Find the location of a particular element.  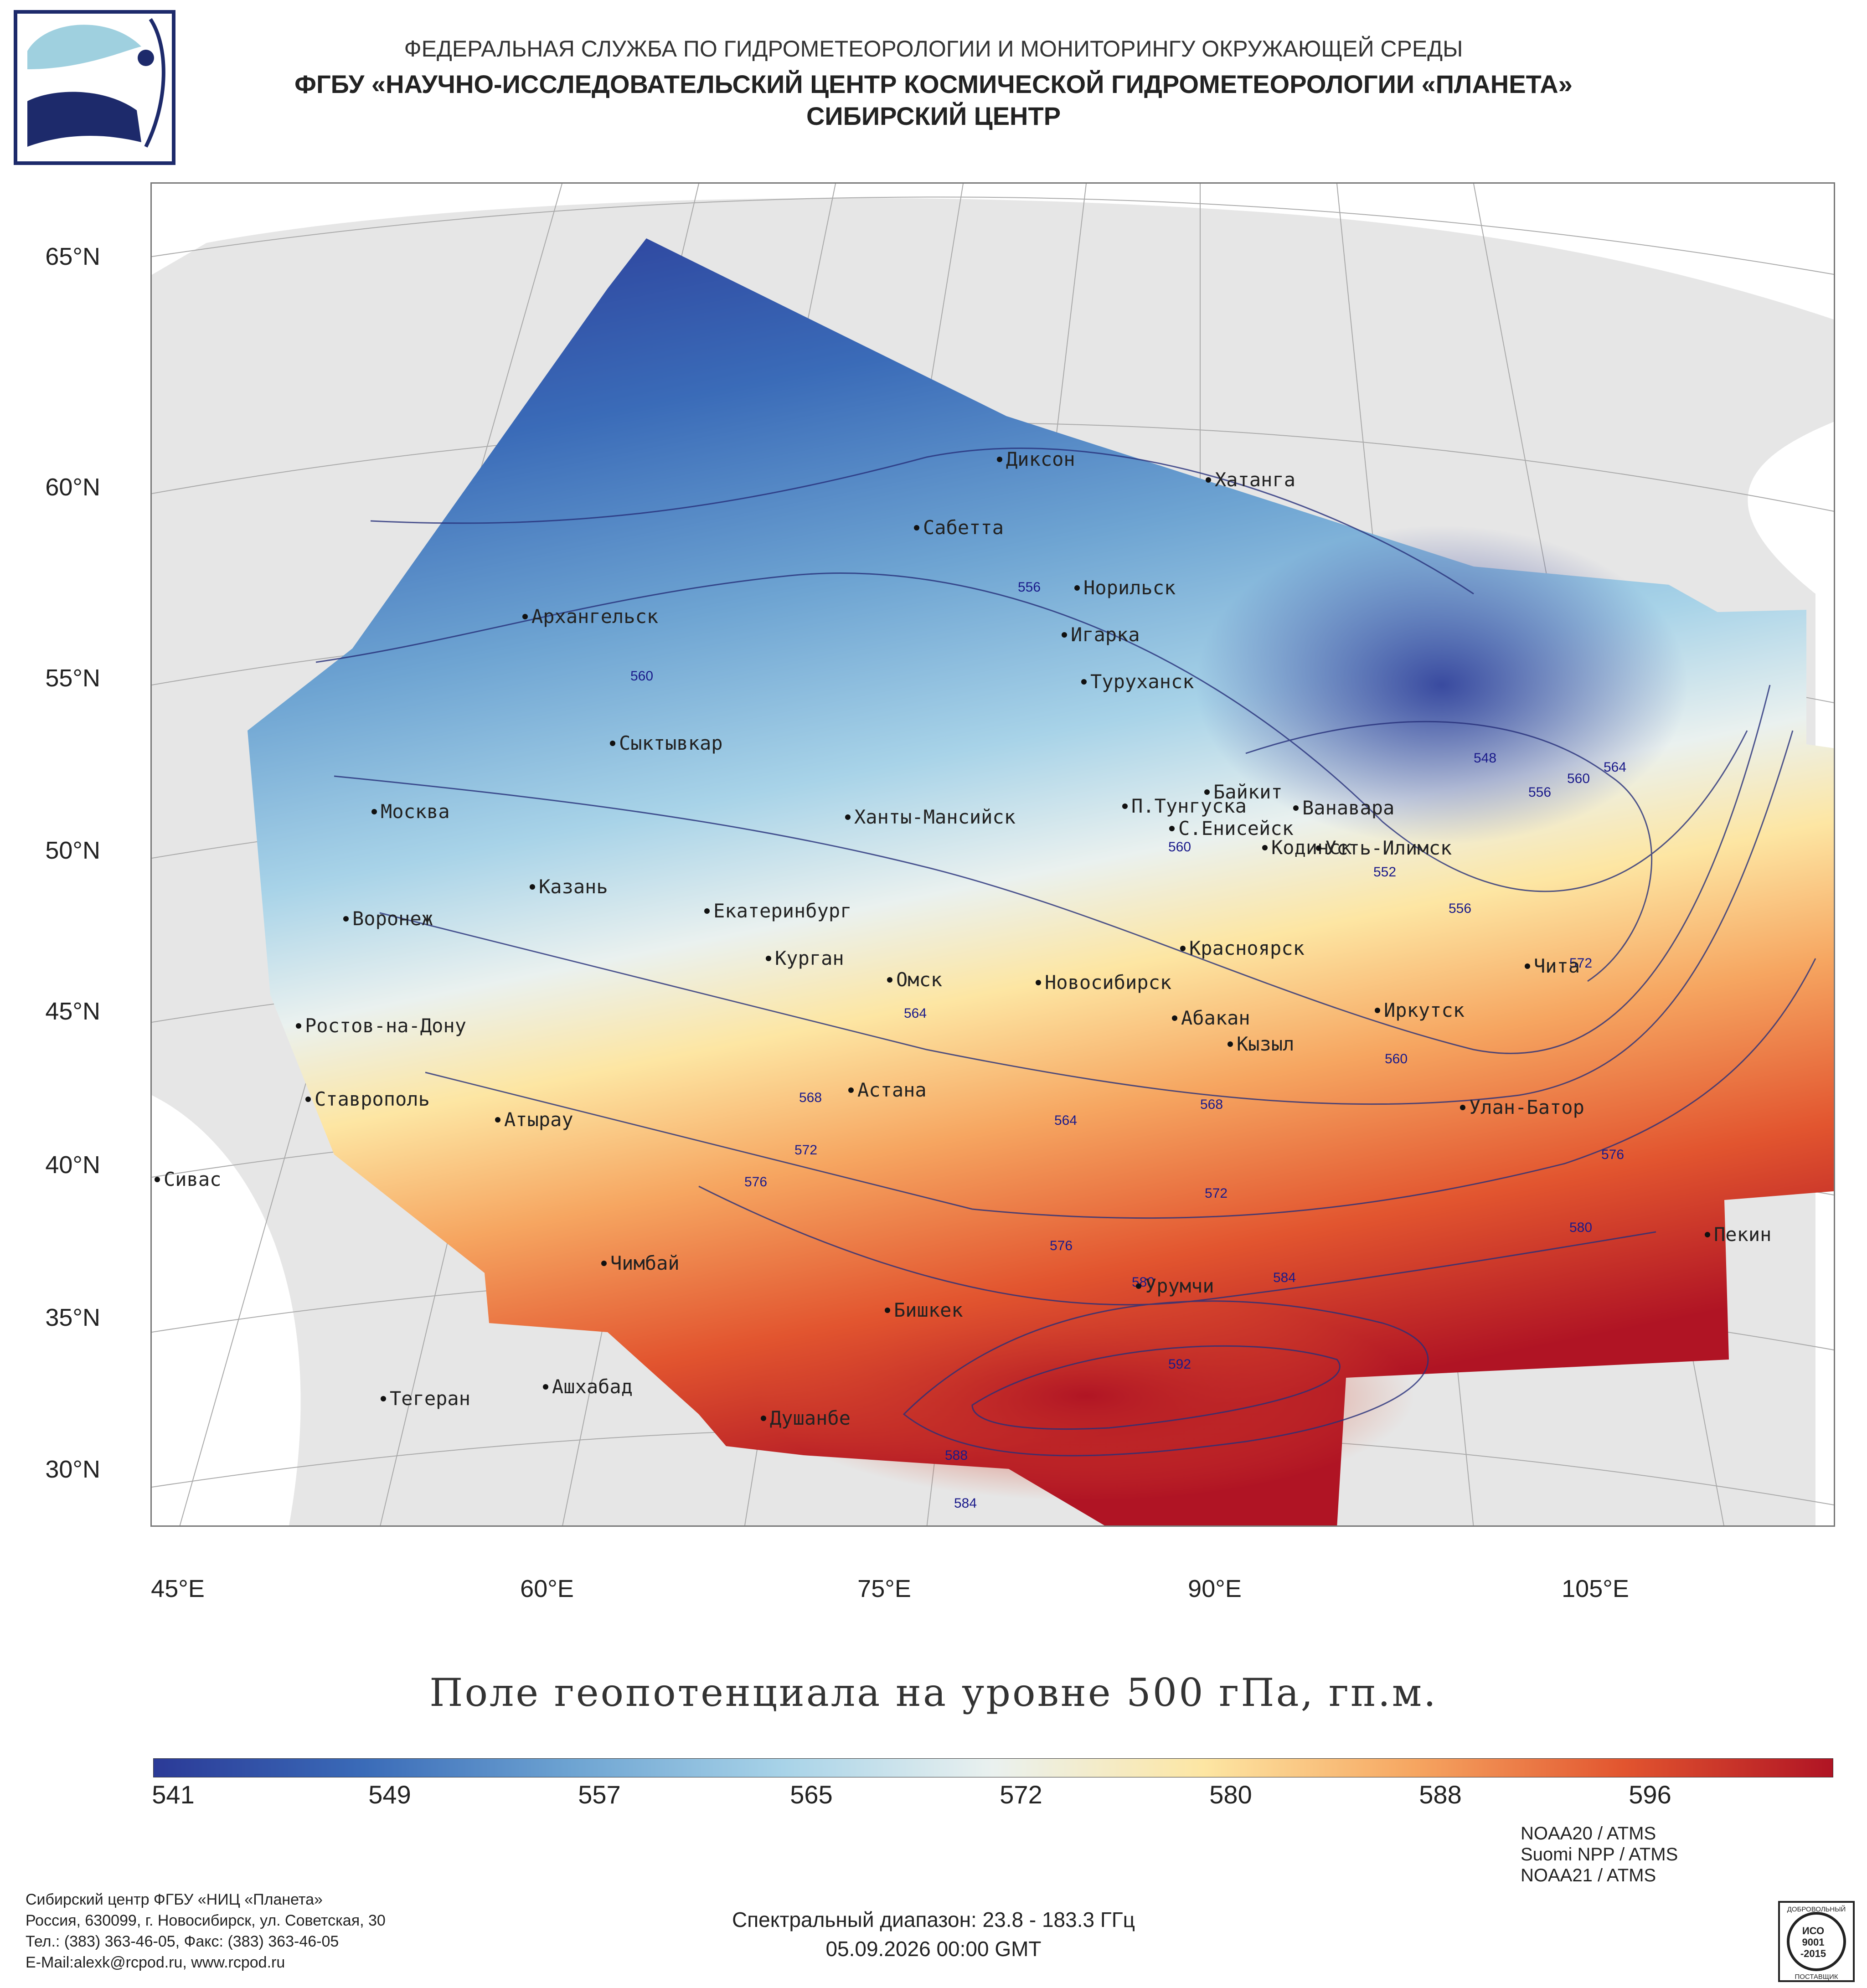

lat-label-30: 30°N is located at coordinates (72, 1470).